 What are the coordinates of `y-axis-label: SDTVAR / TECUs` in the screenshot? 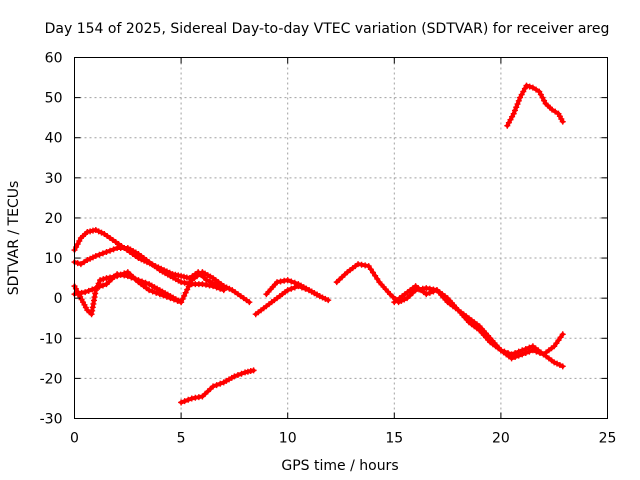 It's located at (14, 238).